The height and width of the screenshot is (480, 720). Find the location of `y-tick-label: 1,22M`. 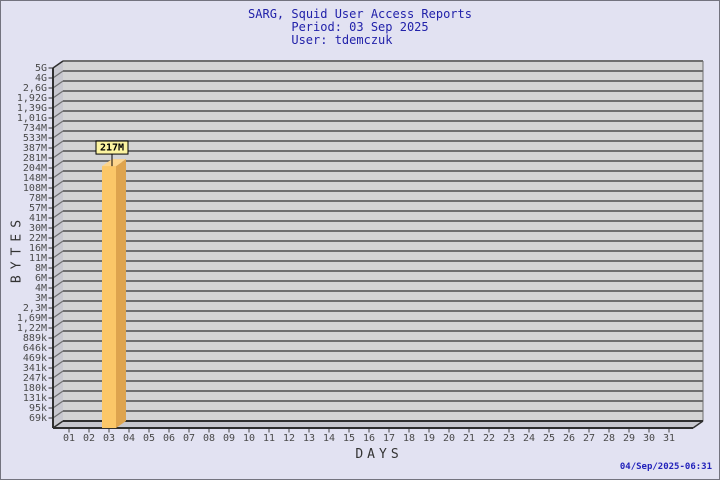

y-tick-label: 1,22M is located at coordinates (32, 328).